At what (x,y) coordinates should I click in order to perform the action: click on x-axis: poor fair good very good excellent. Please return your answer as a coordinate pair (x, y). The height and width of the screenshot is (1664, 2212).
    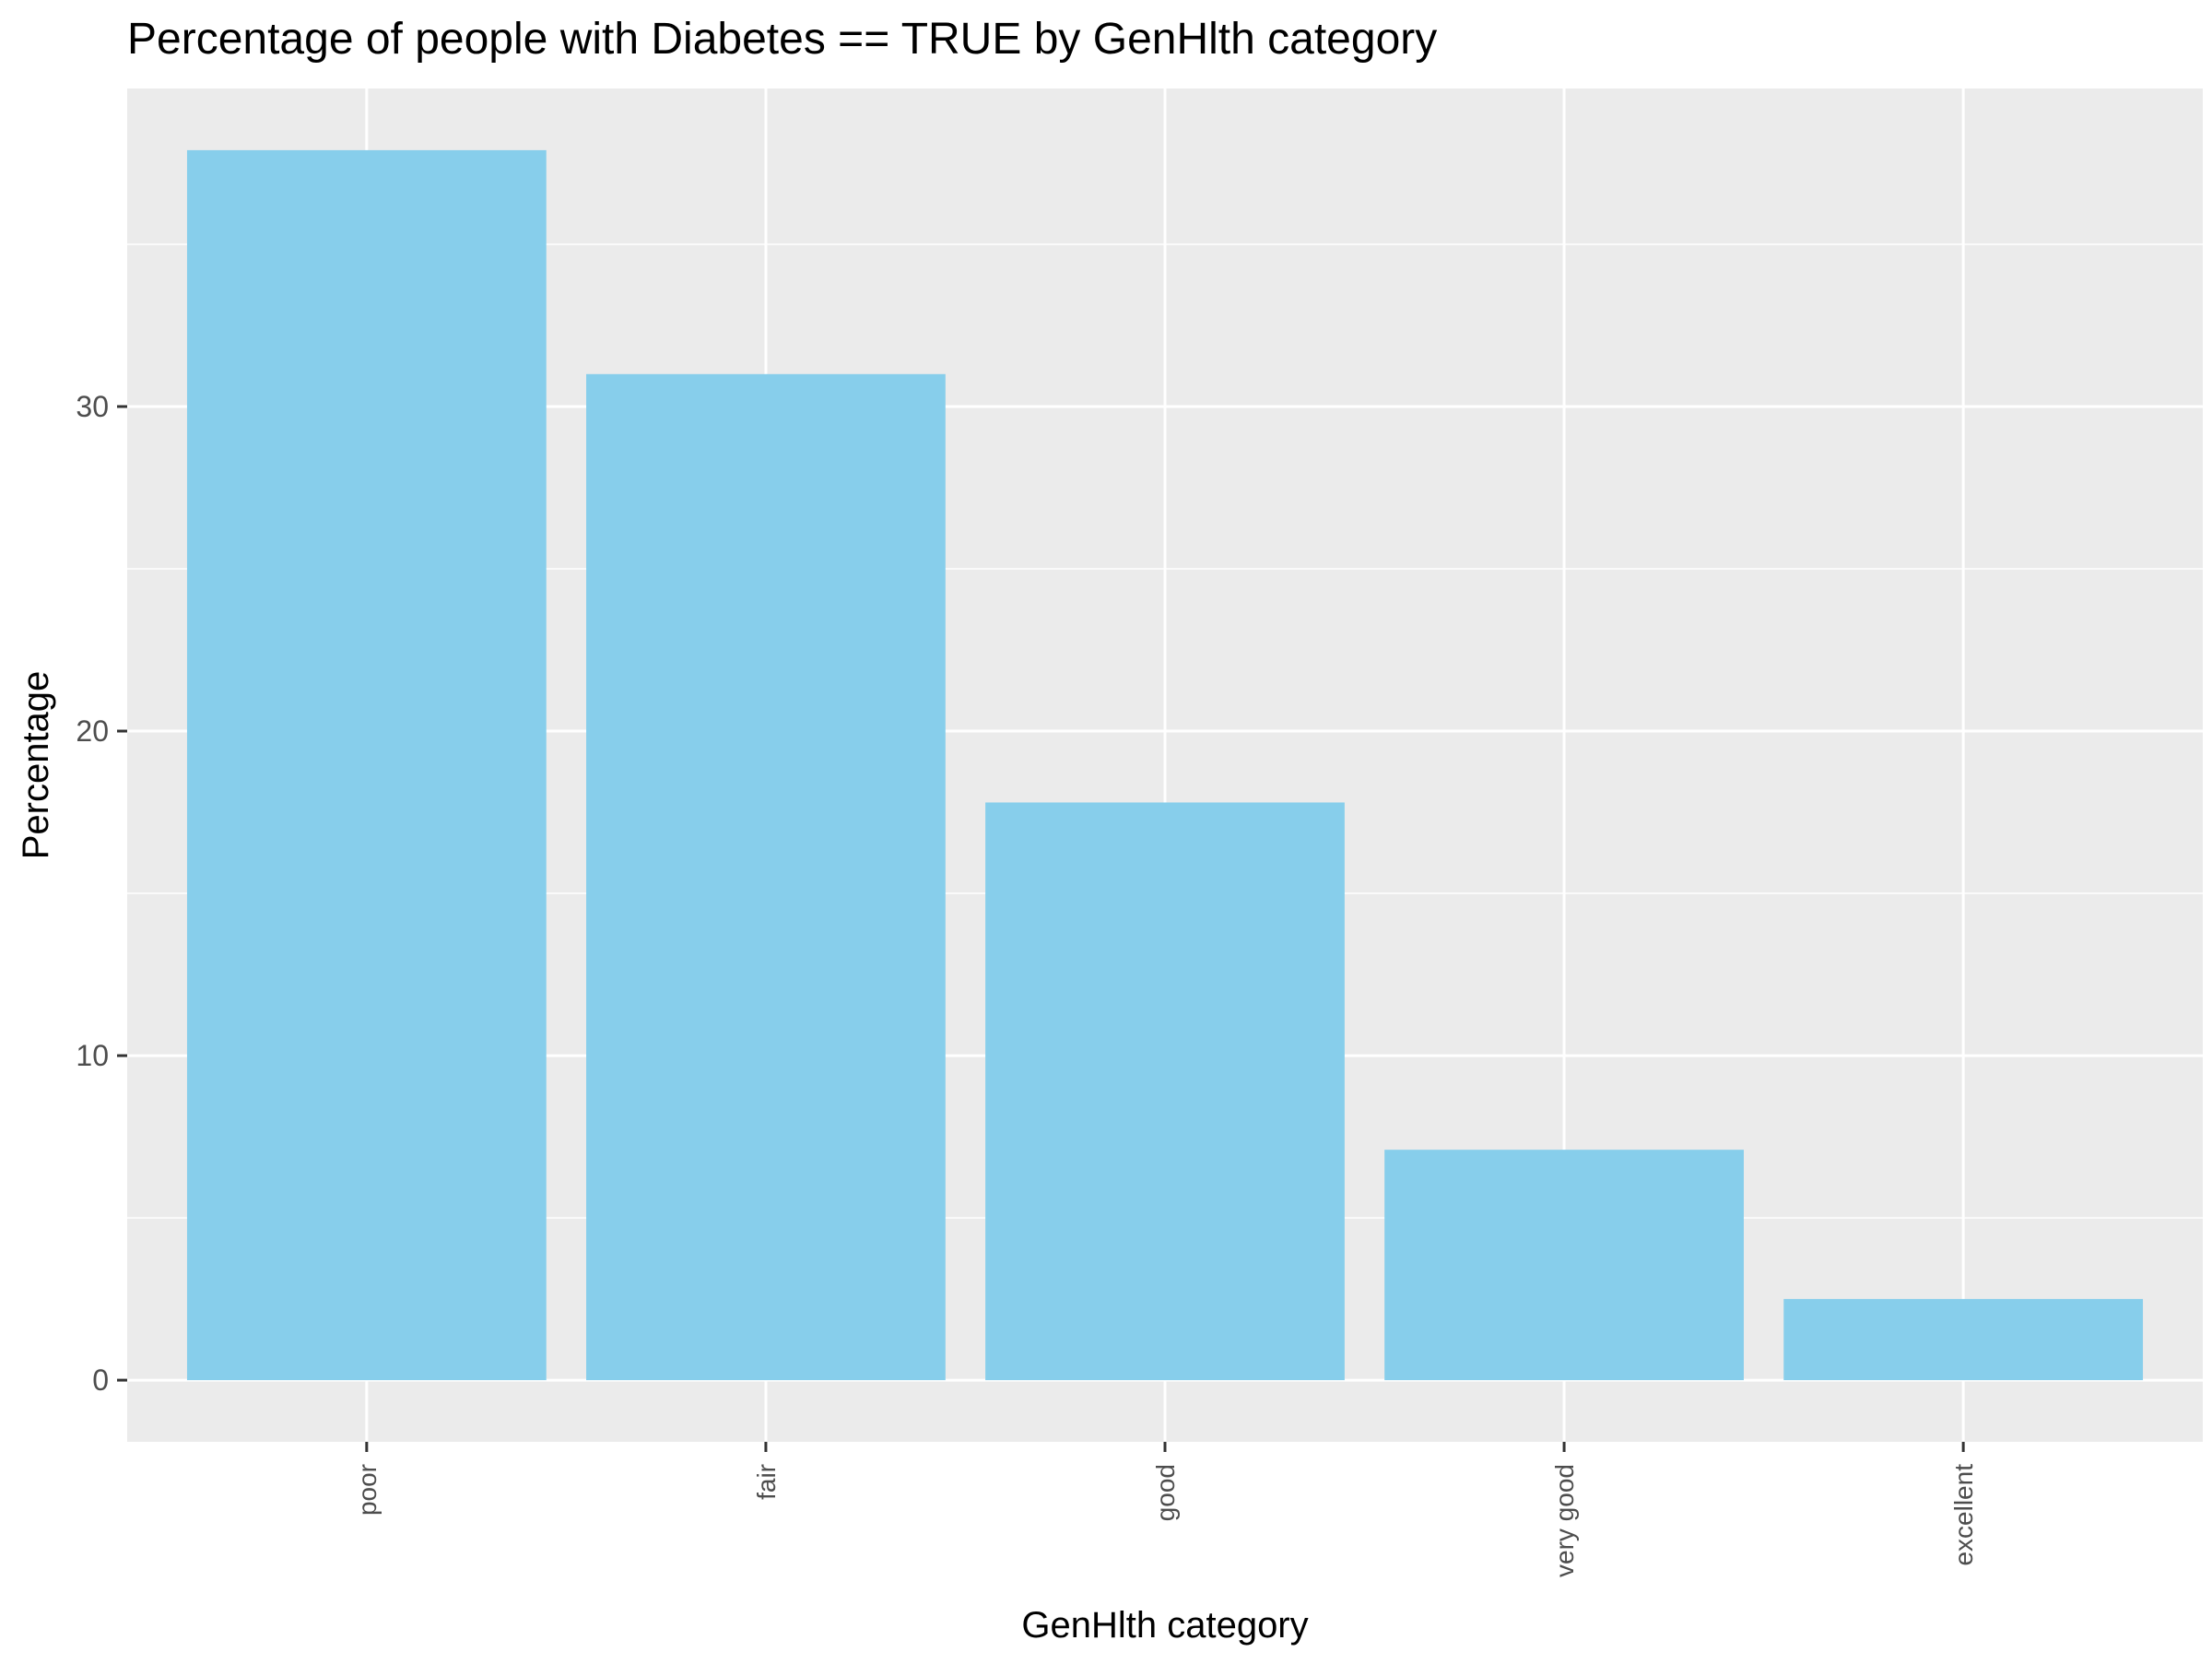
    Looking at the image, I should click on (1165, 1509).